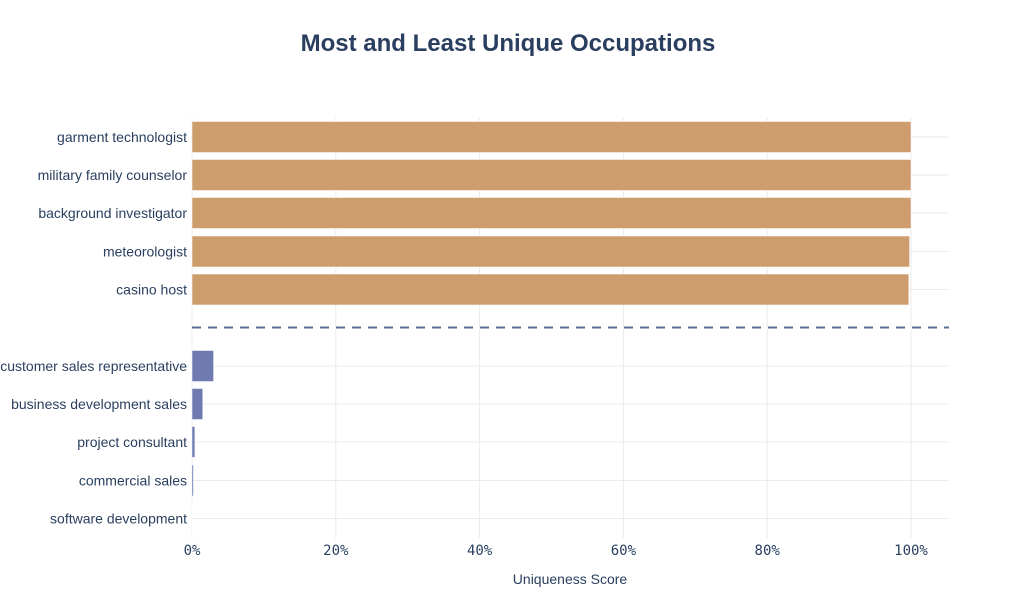 Image resolution: width=1033 pixels, height=597 pixels. I want to click on bar-project-consultant, so click(193, 442).